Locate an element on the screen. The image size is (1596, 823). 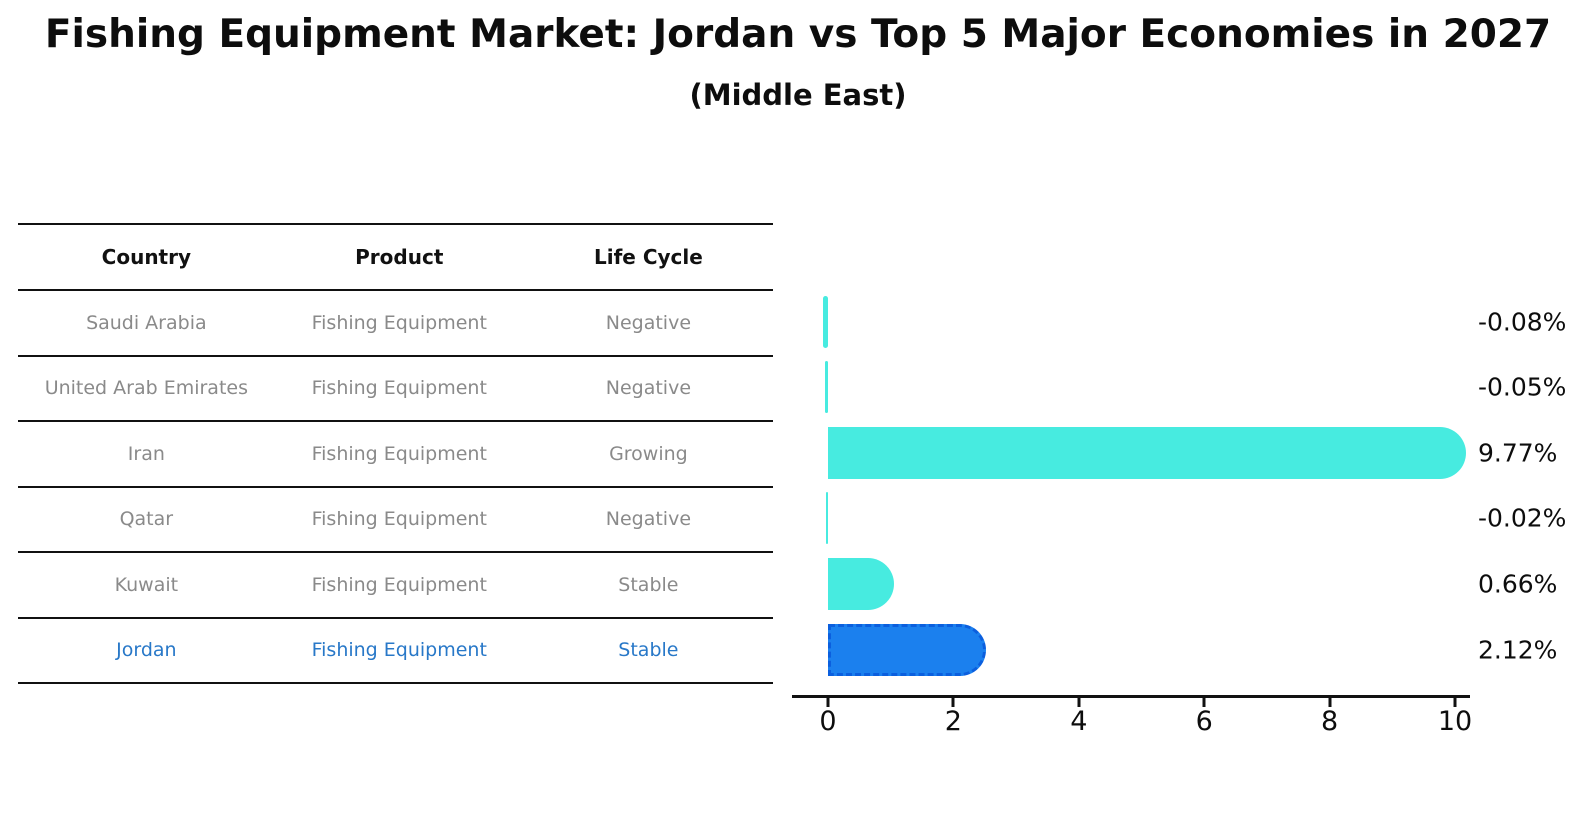
x-tick-label: 0 is located at coordinates (828, 721).